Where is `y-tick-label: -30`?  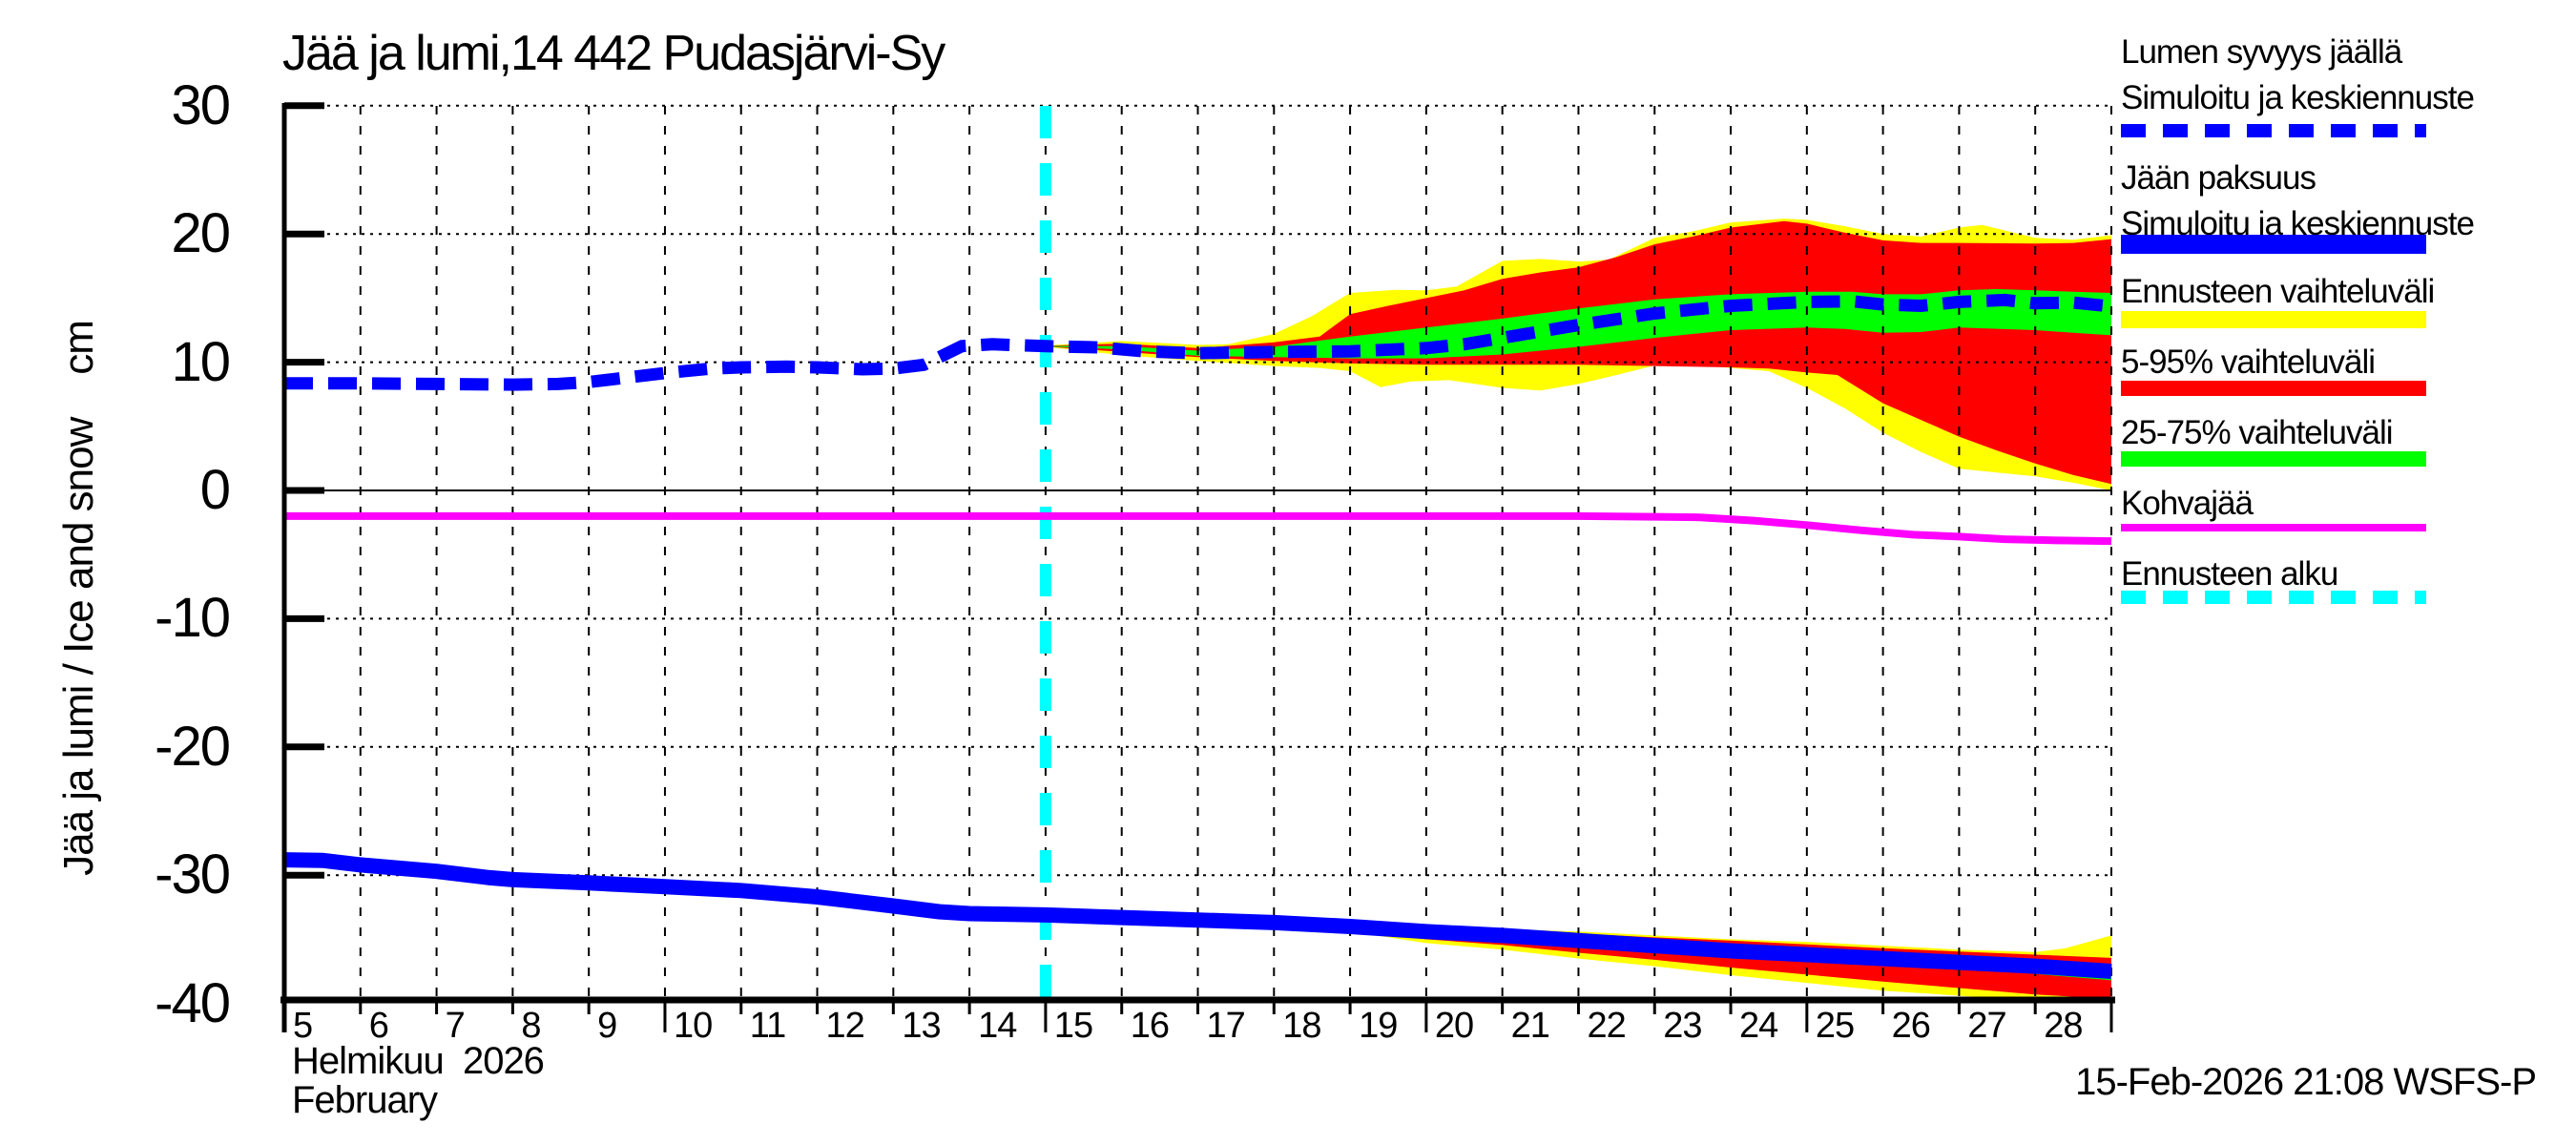
y-tick-label: -30 is located at coordinates (193, 875).